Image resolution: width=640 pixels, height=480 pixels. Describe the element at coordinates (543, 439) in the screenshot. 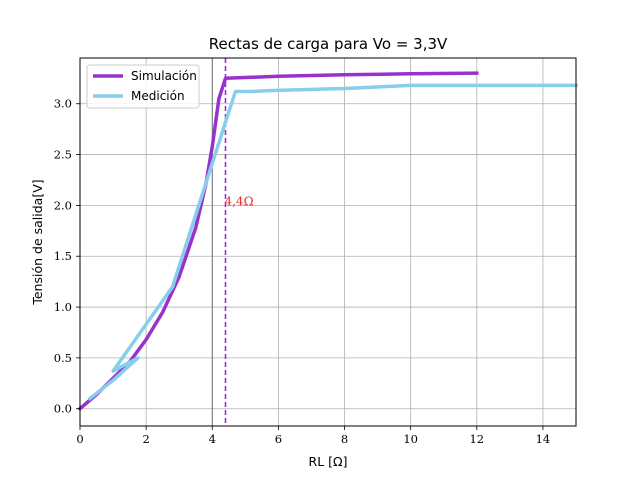

I see `x-tick-label: 14` at that location.